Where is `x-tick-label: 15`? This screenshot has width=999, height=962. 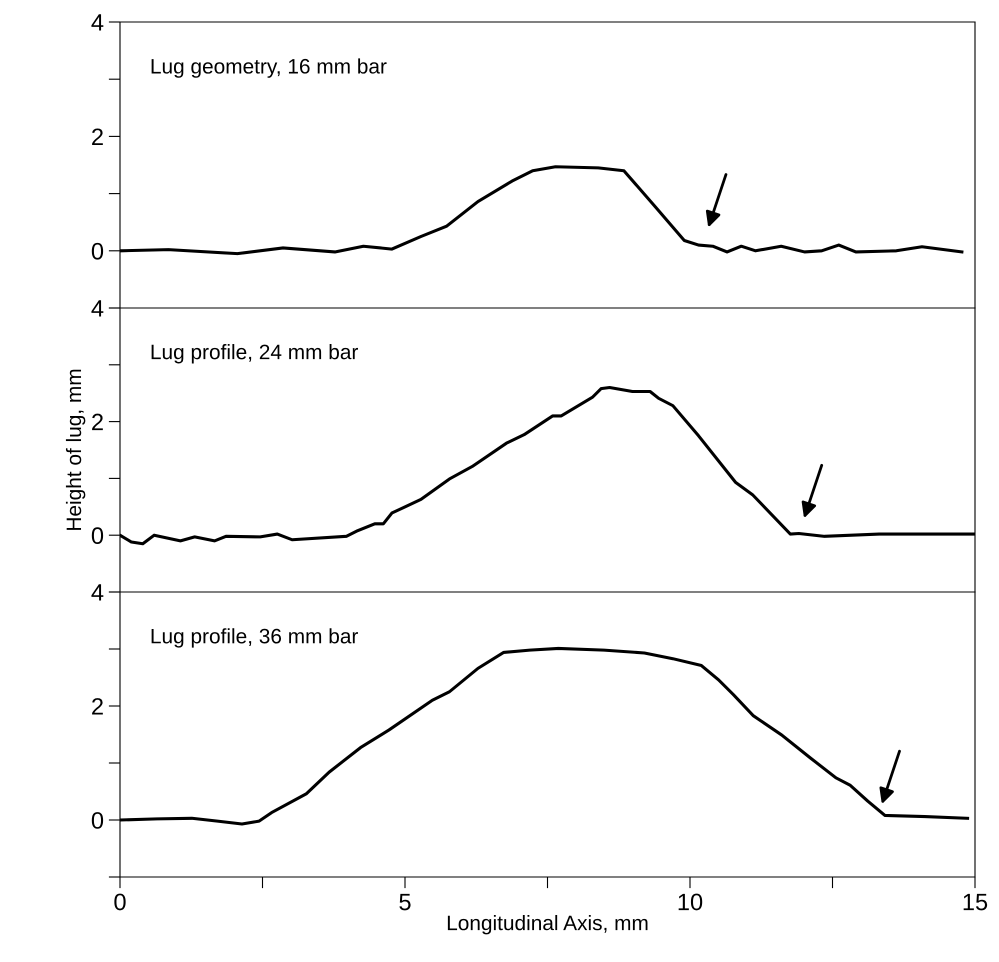
x-tick-label: 15 is located at coordinates (976, 902).